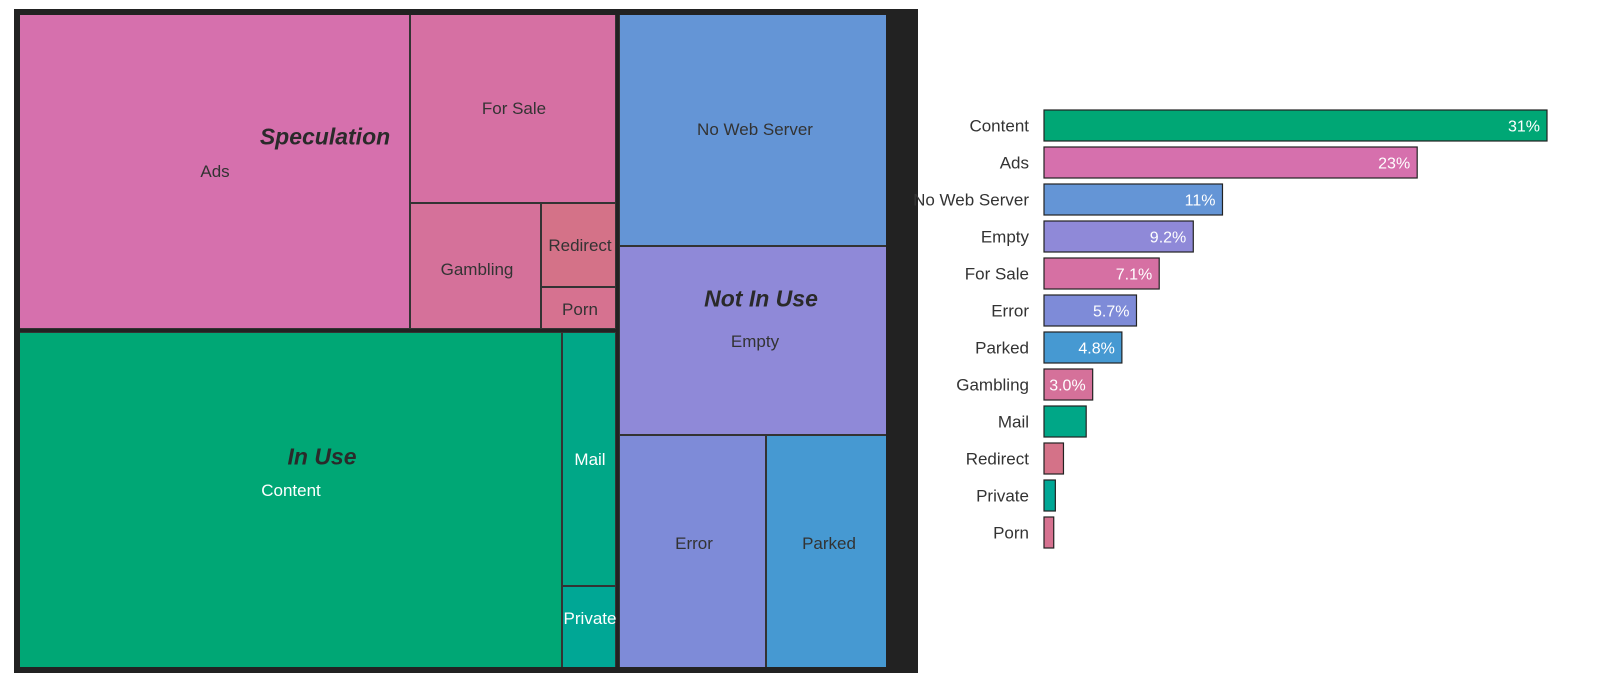  Describe the element at coordinates (1002, 496) in the screenshot. I see `bar-category-label: Private` at that location.